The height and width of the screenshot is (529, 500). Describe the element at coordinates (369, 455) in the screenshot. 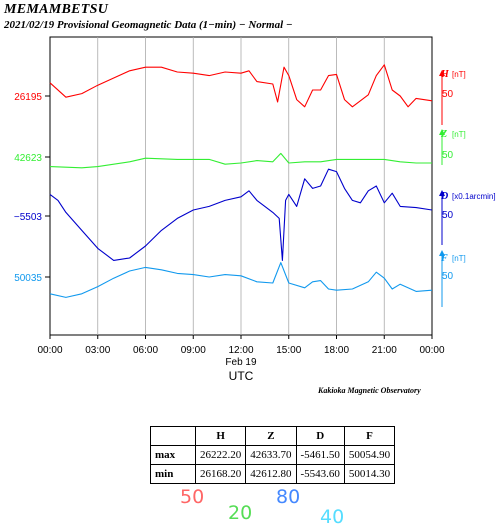

I see `stats-cell: 50054.90` at that location.